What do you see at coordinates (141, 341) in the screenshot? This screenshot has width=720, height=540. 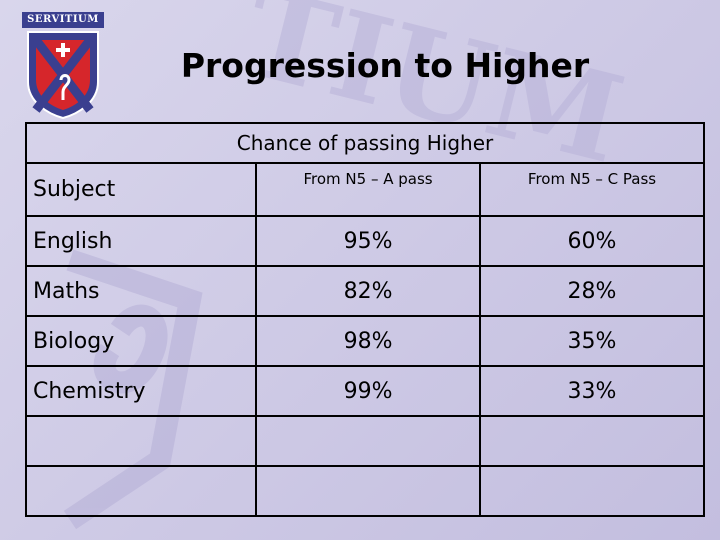 I see `subject-cell: Biology` at bounding box center [141, 341].